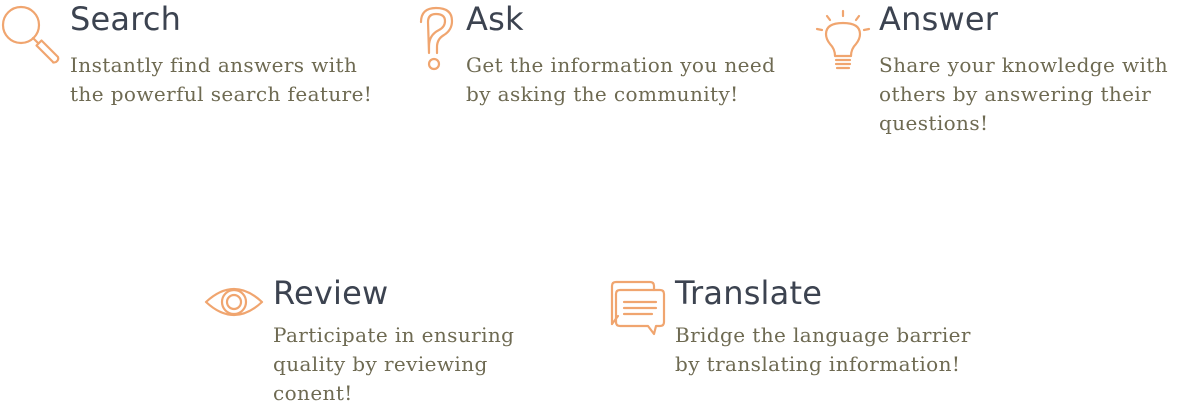 Image resolution: width=1200 pixels, height=412 pixels. I want to click on feature-title: Answer, so click(939, 19).